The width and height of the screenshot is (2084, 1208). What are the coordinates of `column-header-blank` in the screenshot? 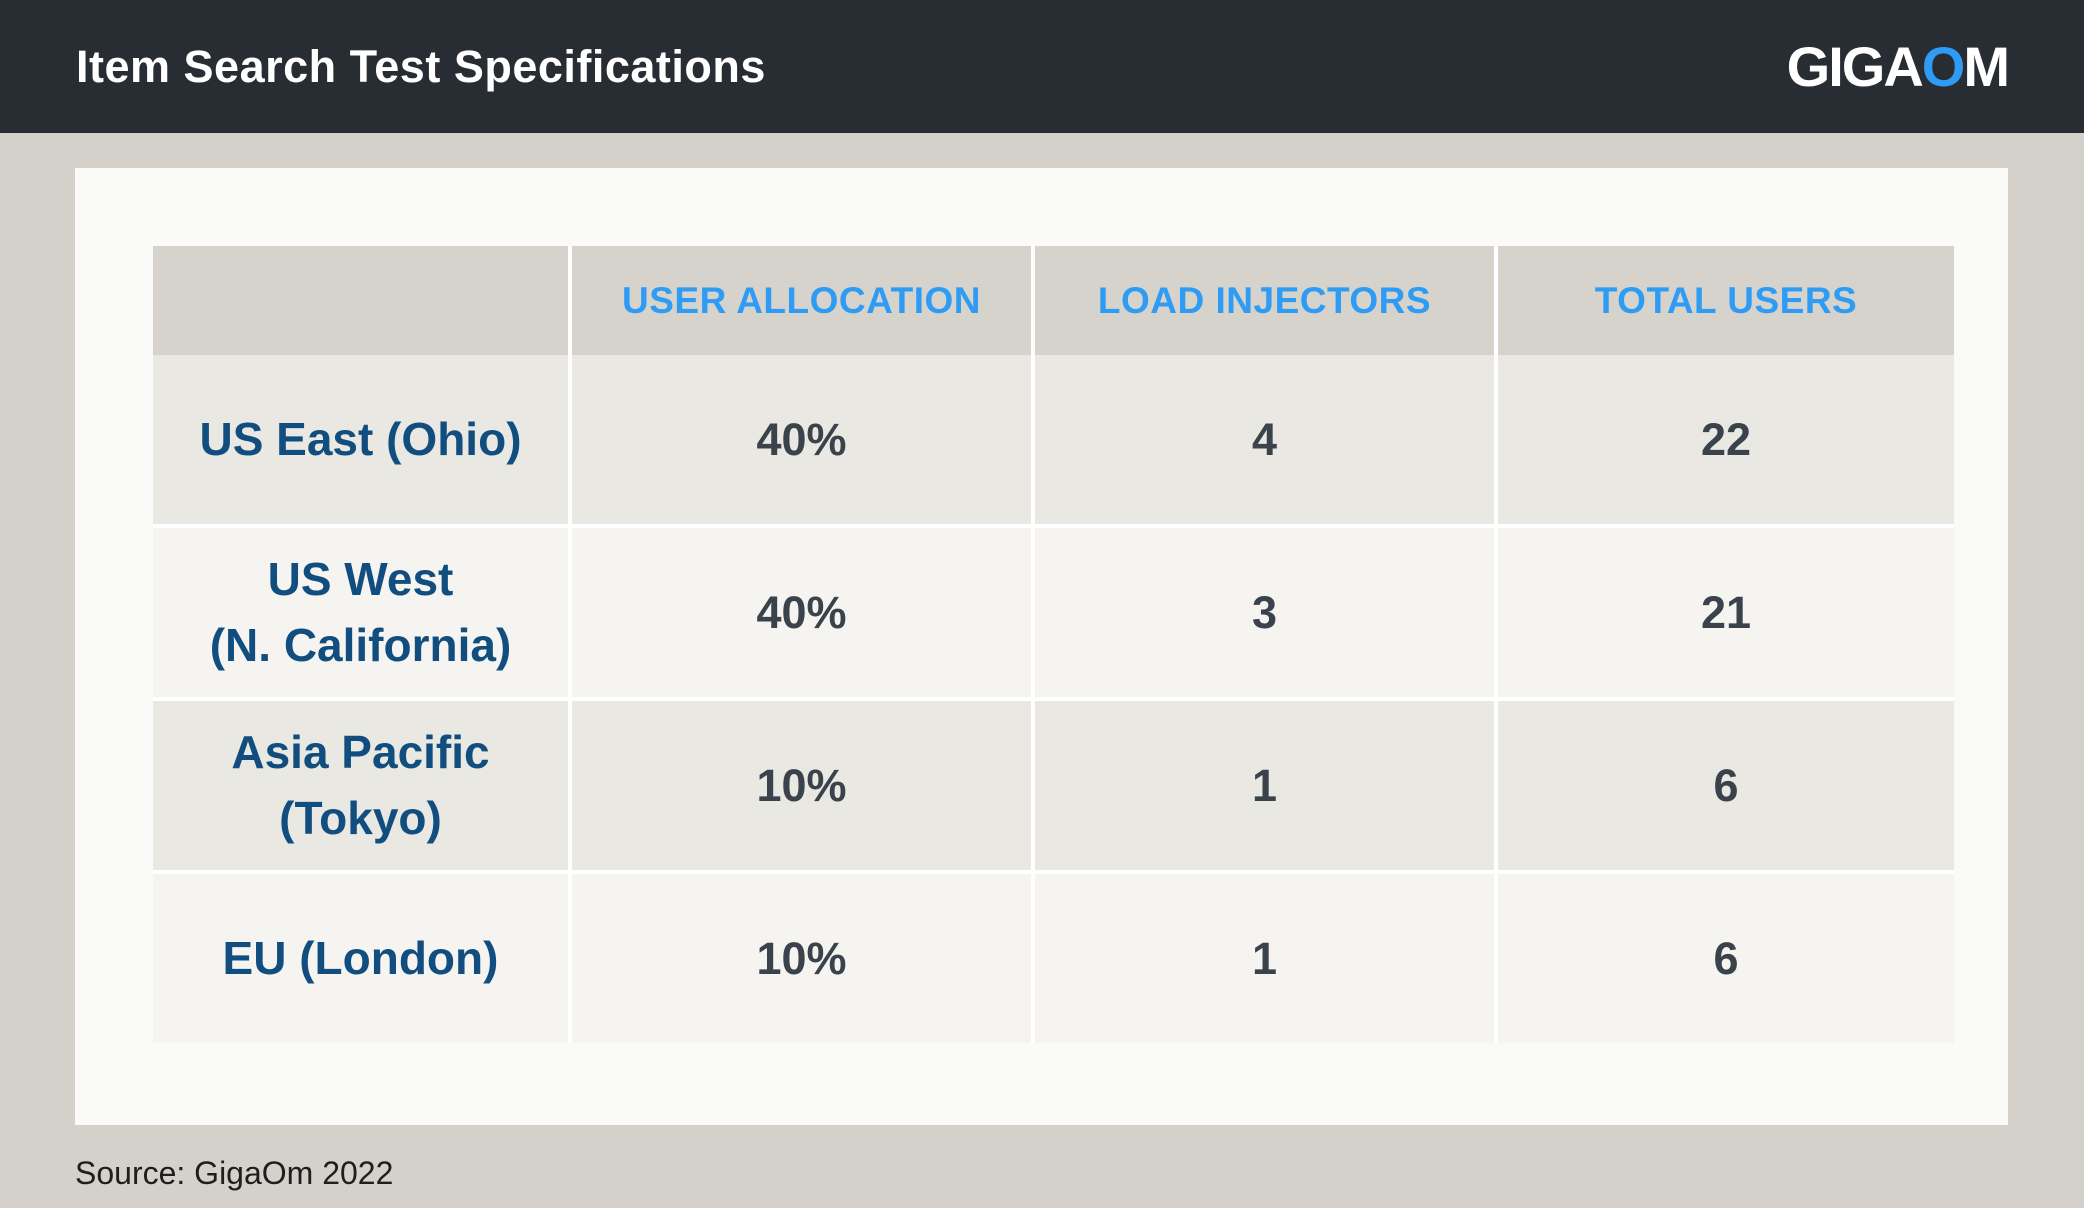 It's located at (360, 300).